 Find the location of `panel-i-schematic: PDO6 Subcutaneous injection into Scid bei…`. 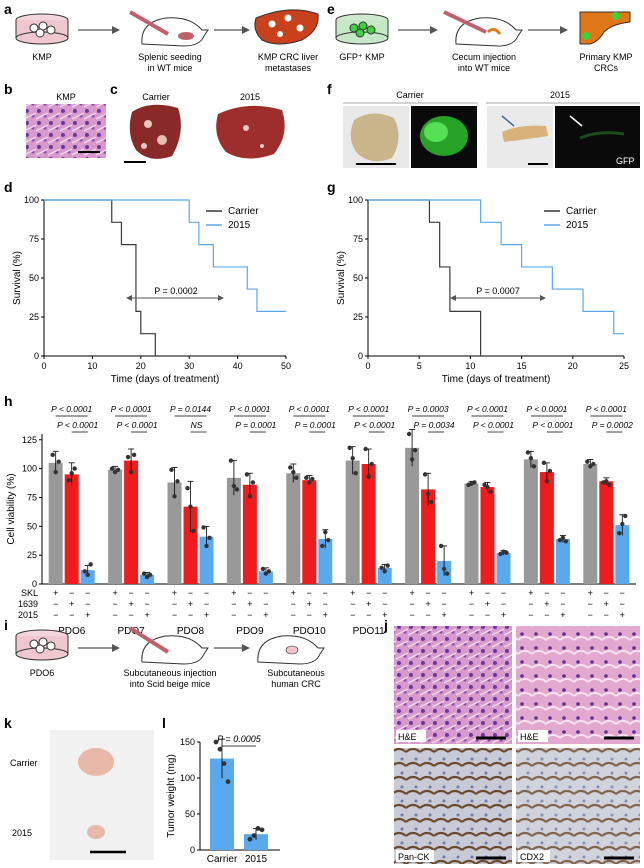

panel-i-schematic: PDO6 Subcutaneous injection into Scid bei… is located at coordinates (170, 657).